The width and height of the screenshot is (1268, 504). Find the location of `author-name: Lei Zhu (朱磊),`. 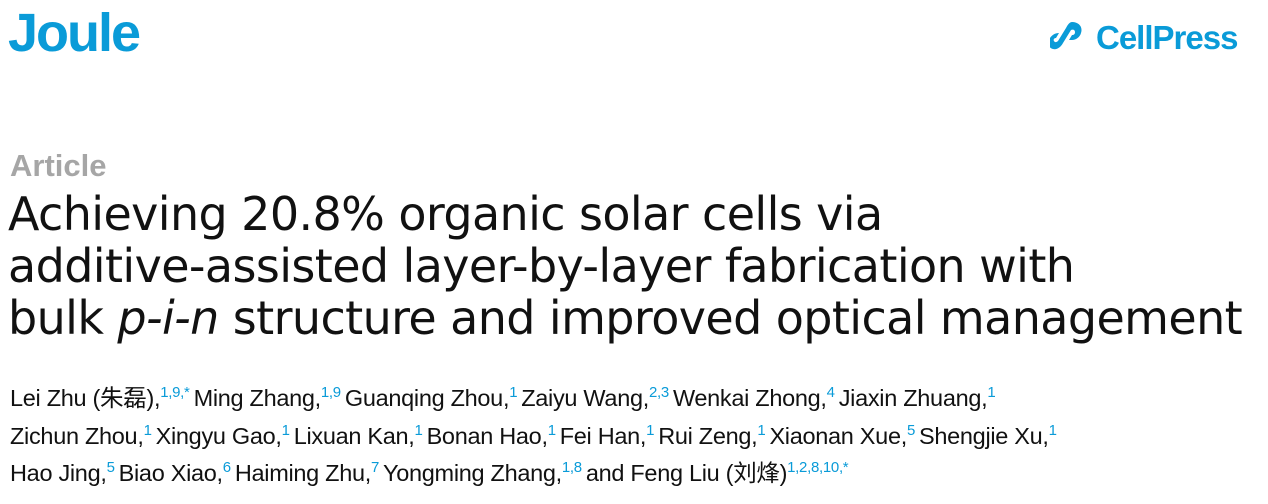

author-name: Lei Zhu (朱磊), is located at coordinates (85, 398).